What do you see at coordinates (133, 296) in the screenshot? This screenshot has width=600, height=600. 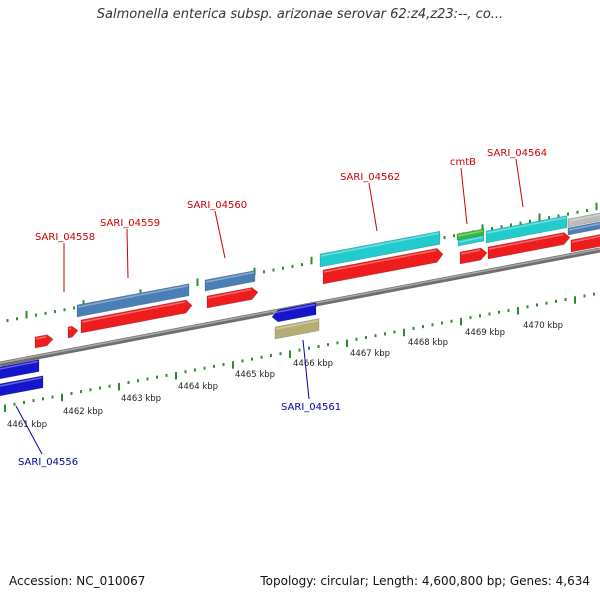 I see `cds-sari-04559-block-highlight` at bounding box center [133, 296].